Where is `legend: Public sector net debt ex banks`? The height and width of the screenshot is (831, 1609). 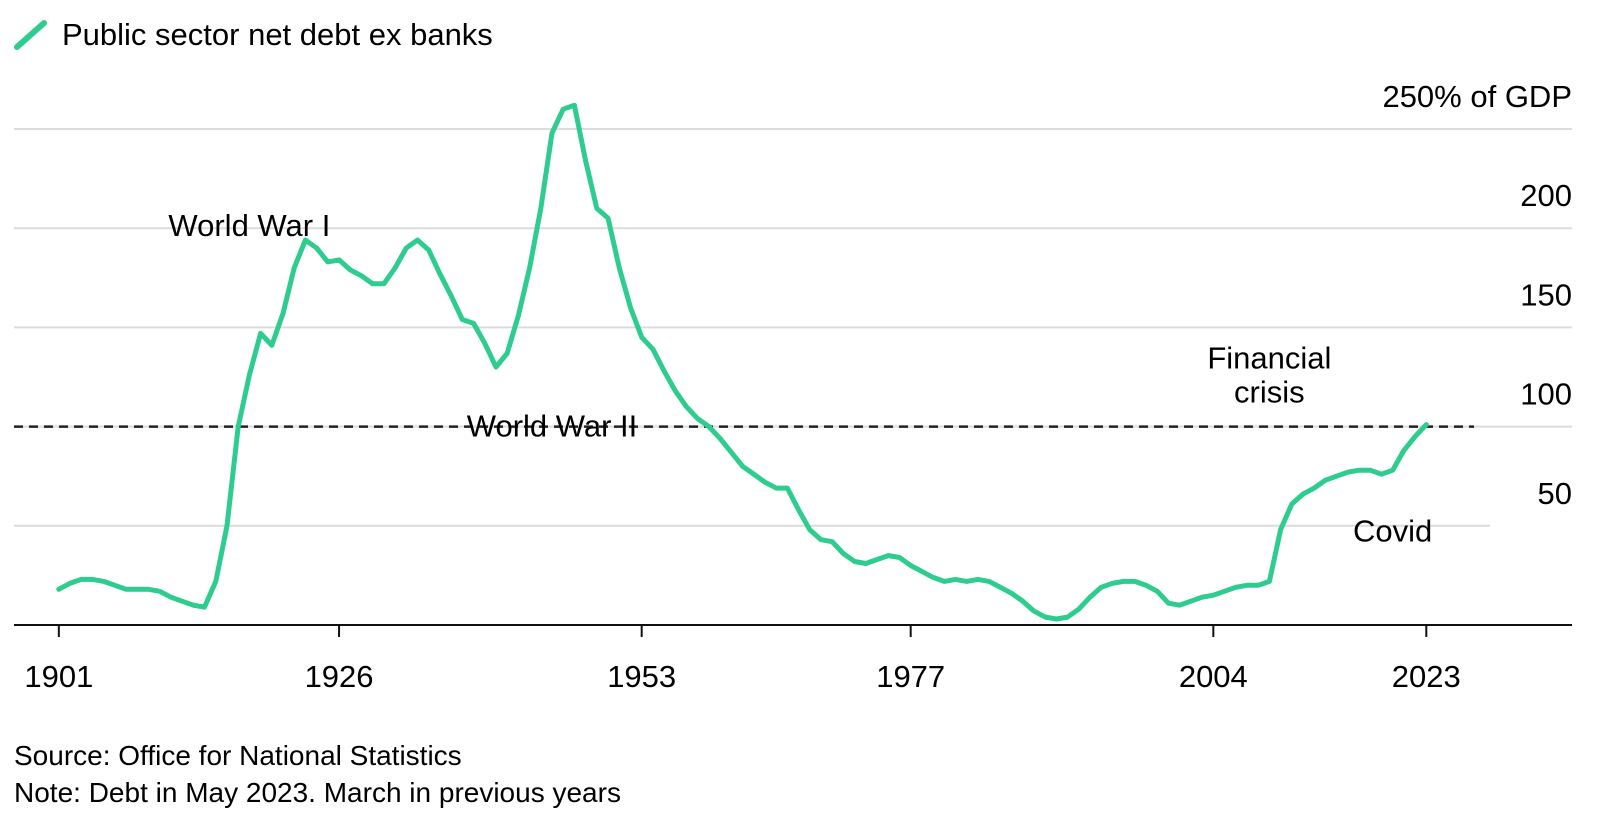 legend: Public sector net debt ex banks is located at coordinates (253, 34).